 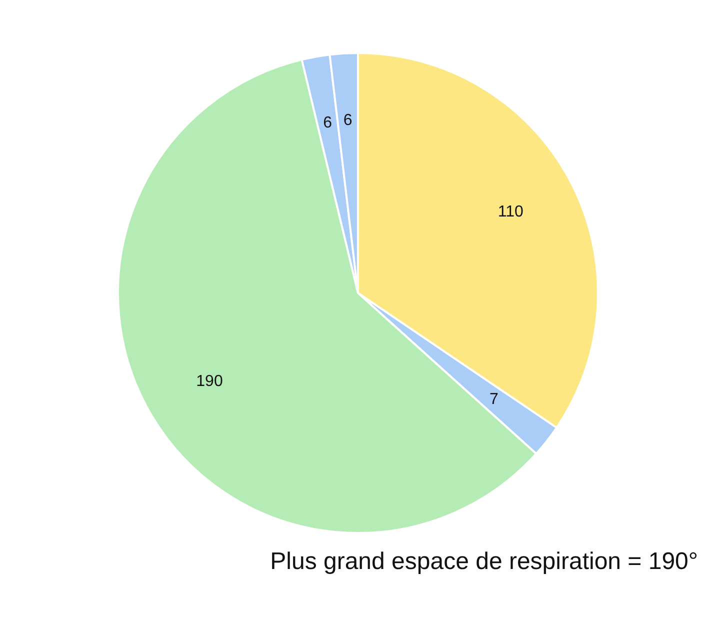 What do you see at coordinates (494, 399) in the screenshot?
I see `data-label: 7` at bounding box center [494, 399].